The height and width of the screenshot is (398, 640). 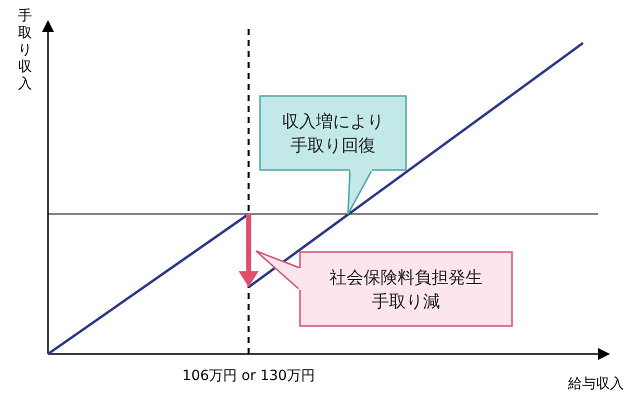 What do you see at coordinates (248, 376) in the screenshot?
I see `text: 106万円 or 130万円` at bounding box center [248, 376].